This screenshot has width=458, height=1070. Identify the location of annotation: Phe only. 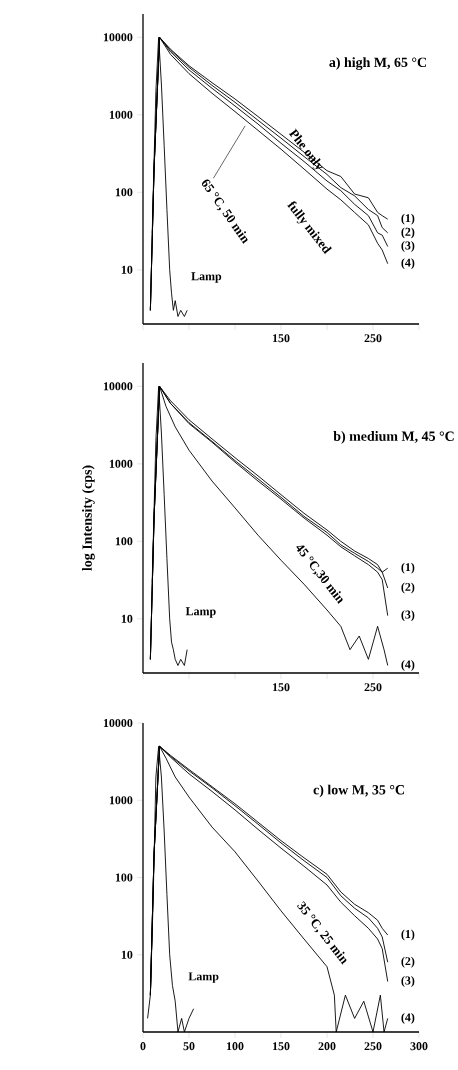
(305, 149).